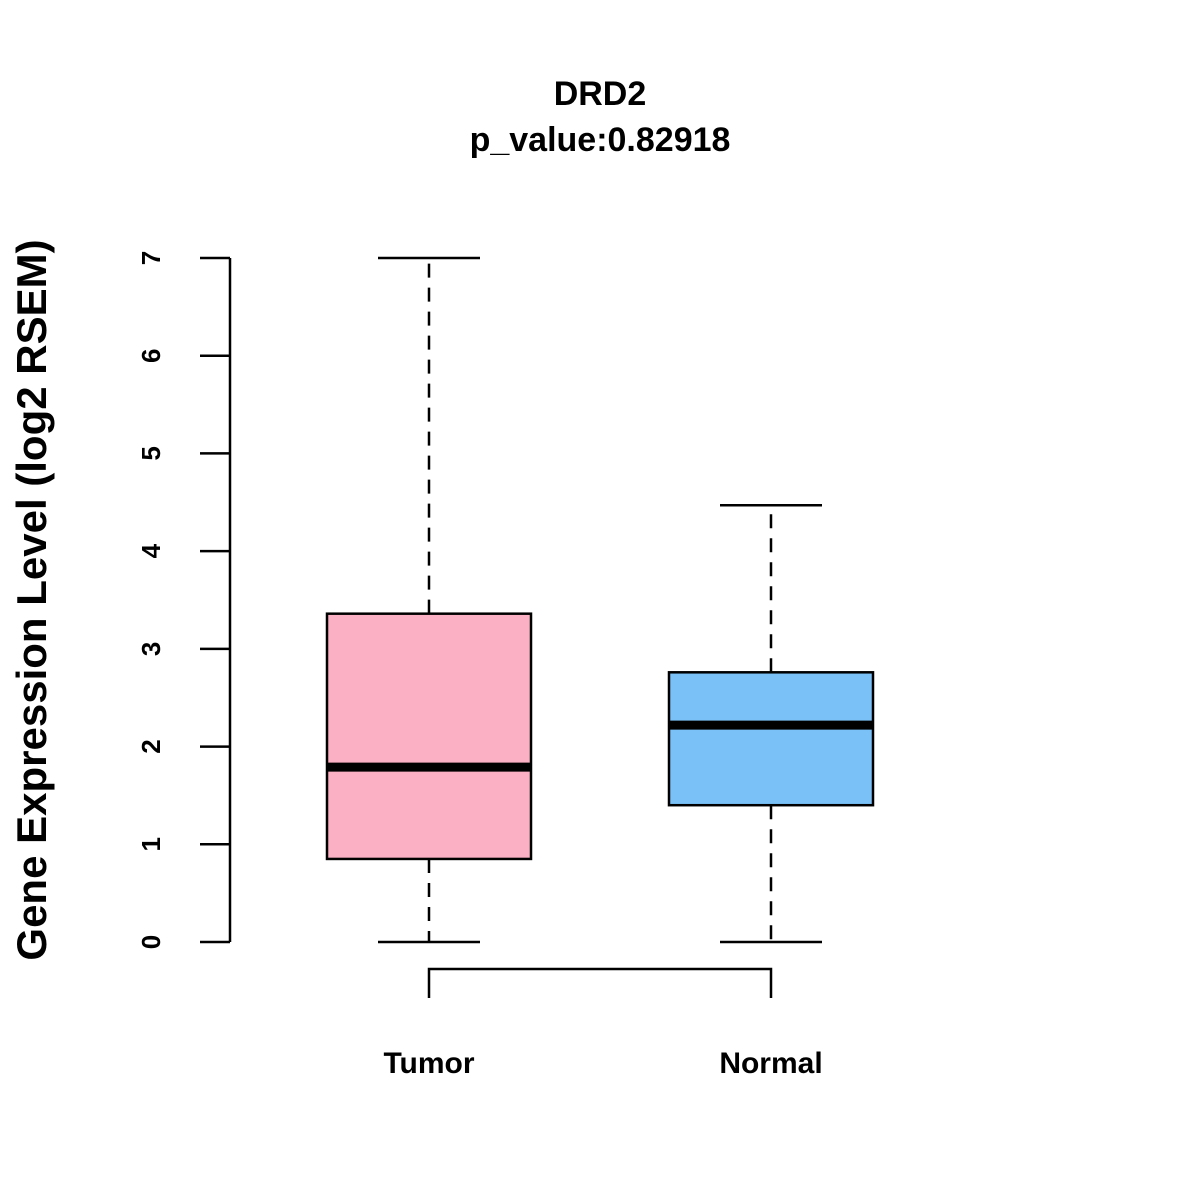  What do you see at coordinates (600, 140) in the screenshot?
I see `chart-subtitle: p_value:0.82918` at bounding box center [600, 140].